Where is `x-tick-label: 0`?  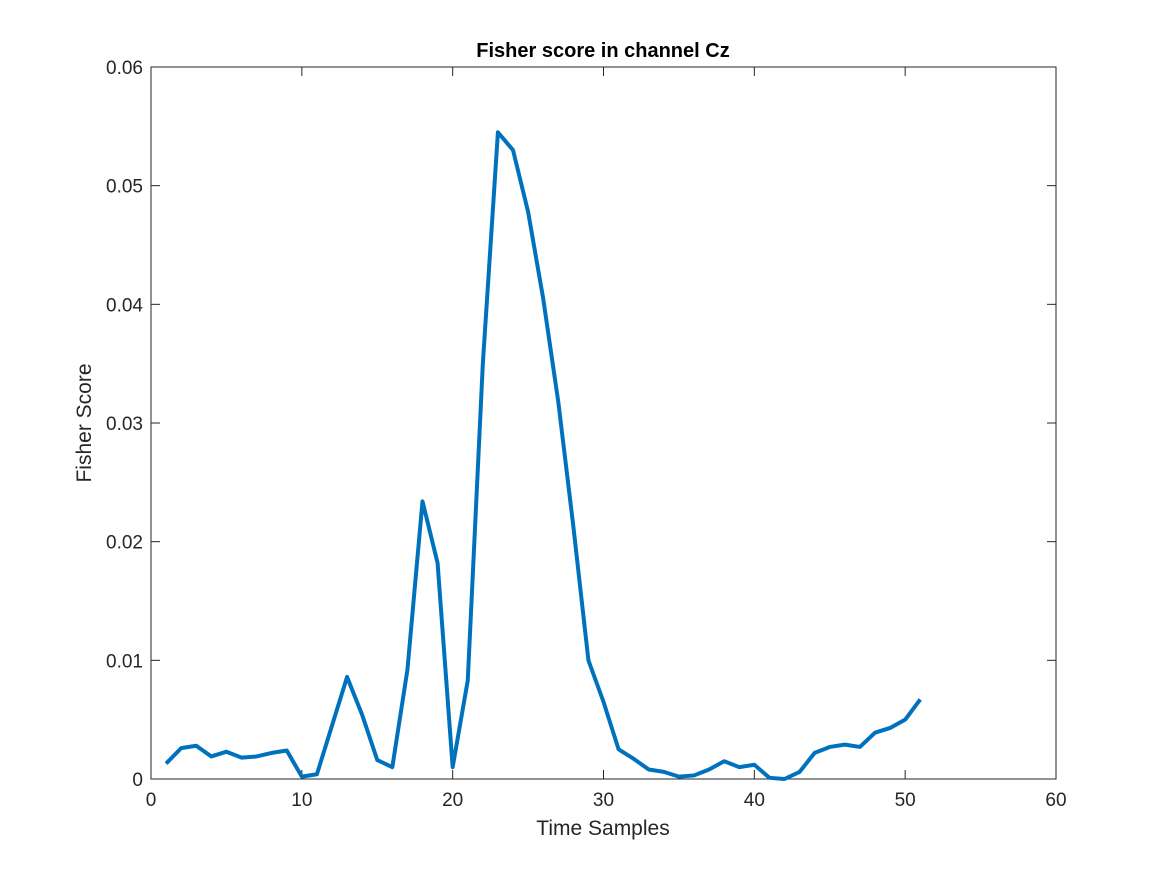 x-tick-label: 0 is located at coordinates (151, 800).